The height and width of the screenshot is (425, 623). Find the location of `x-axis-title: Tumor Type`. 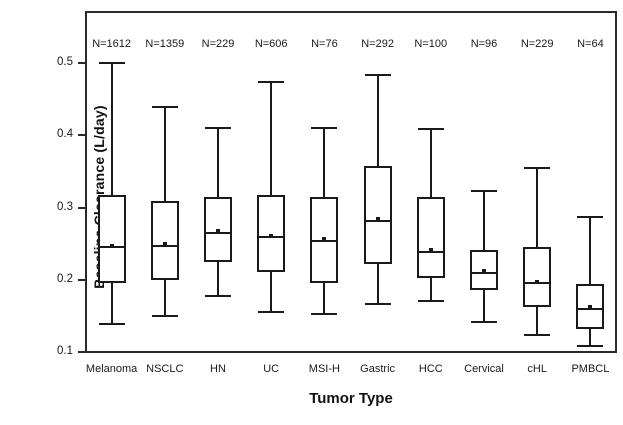

x-axis-title: Tumor Type is located at coordinates (351, 398).